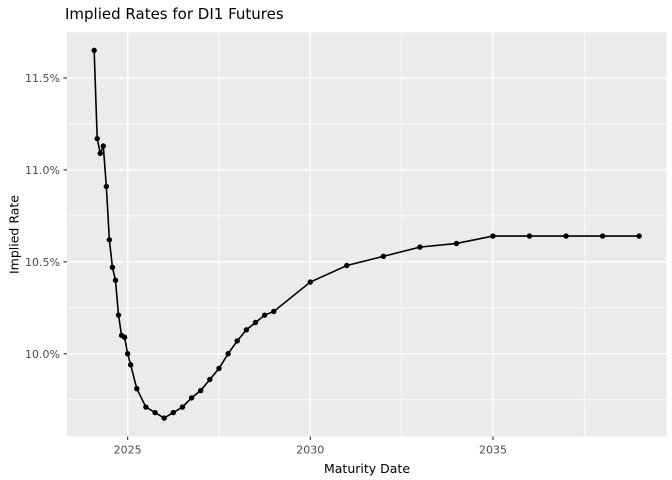 This screenshot has width=672, height=480. I want to click on y-tick-label: 11.5%, so click(42, 78).